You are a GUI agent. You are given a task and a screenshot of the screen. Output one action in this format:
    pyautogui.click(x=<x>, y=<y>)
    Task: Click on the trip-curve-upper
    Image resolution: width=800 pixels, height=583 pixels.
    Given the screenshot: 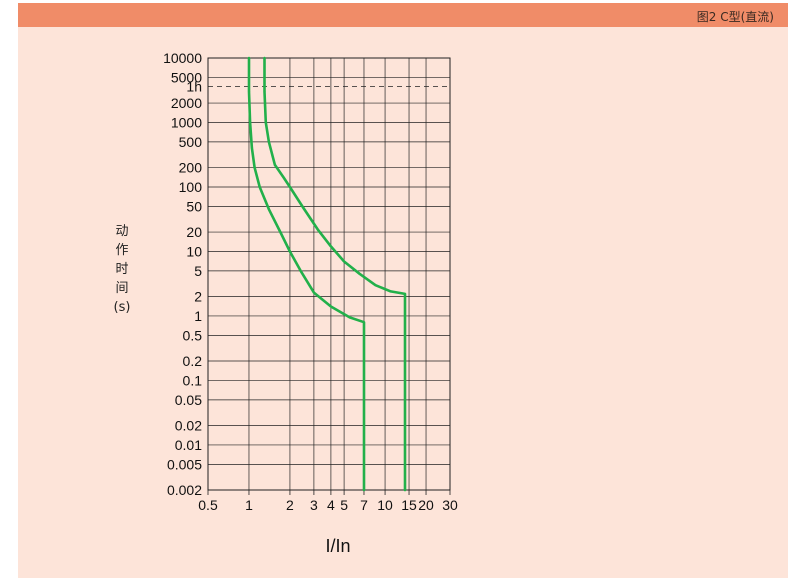 What is the action you would take?
    pyautogui.click(x=335, y=274)
    